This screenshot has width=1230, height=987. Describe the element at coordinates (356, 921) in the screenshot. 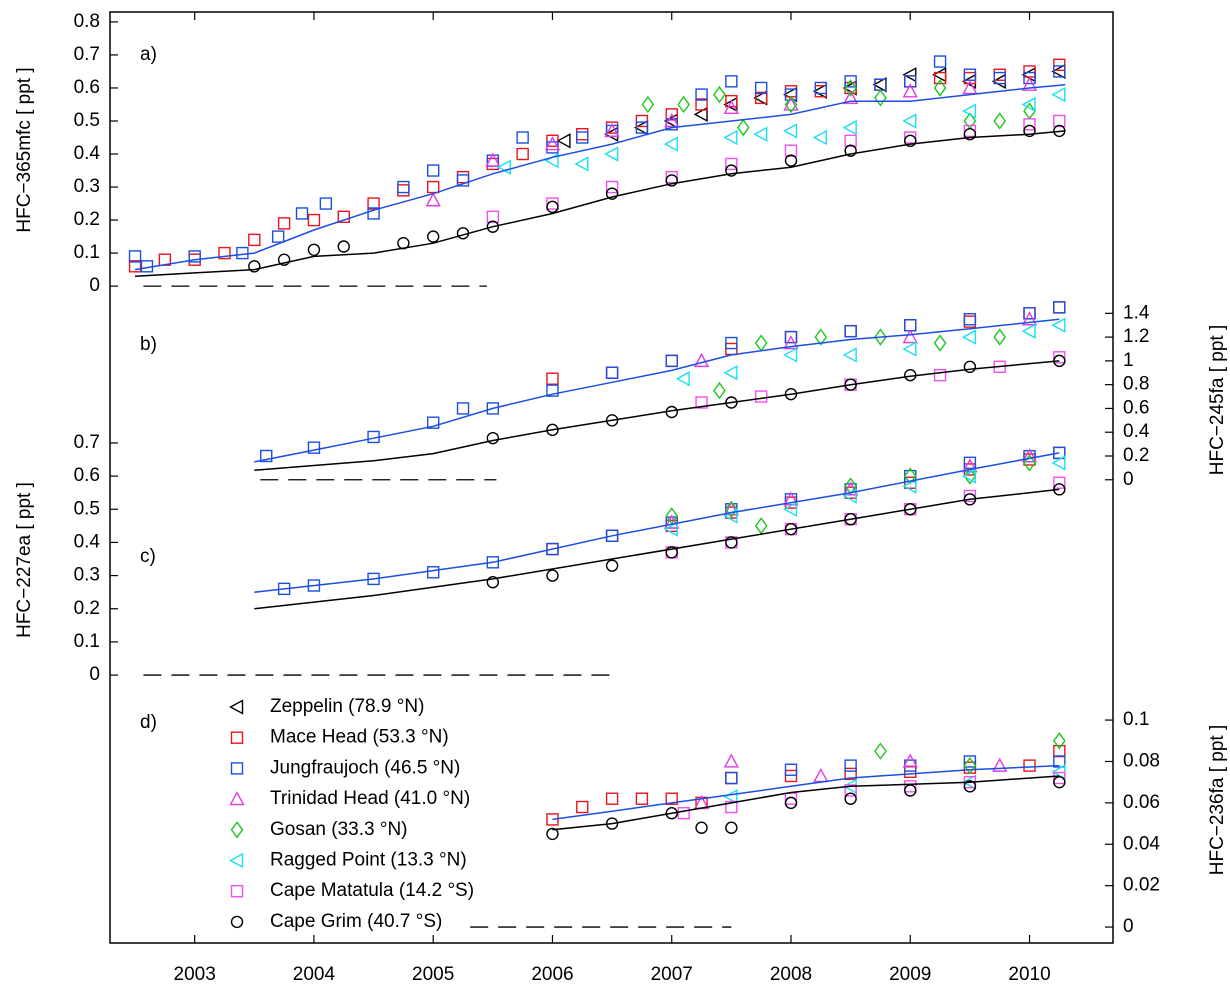

I see `legend-label: Cape Grim (40.7 °S)` at that location.